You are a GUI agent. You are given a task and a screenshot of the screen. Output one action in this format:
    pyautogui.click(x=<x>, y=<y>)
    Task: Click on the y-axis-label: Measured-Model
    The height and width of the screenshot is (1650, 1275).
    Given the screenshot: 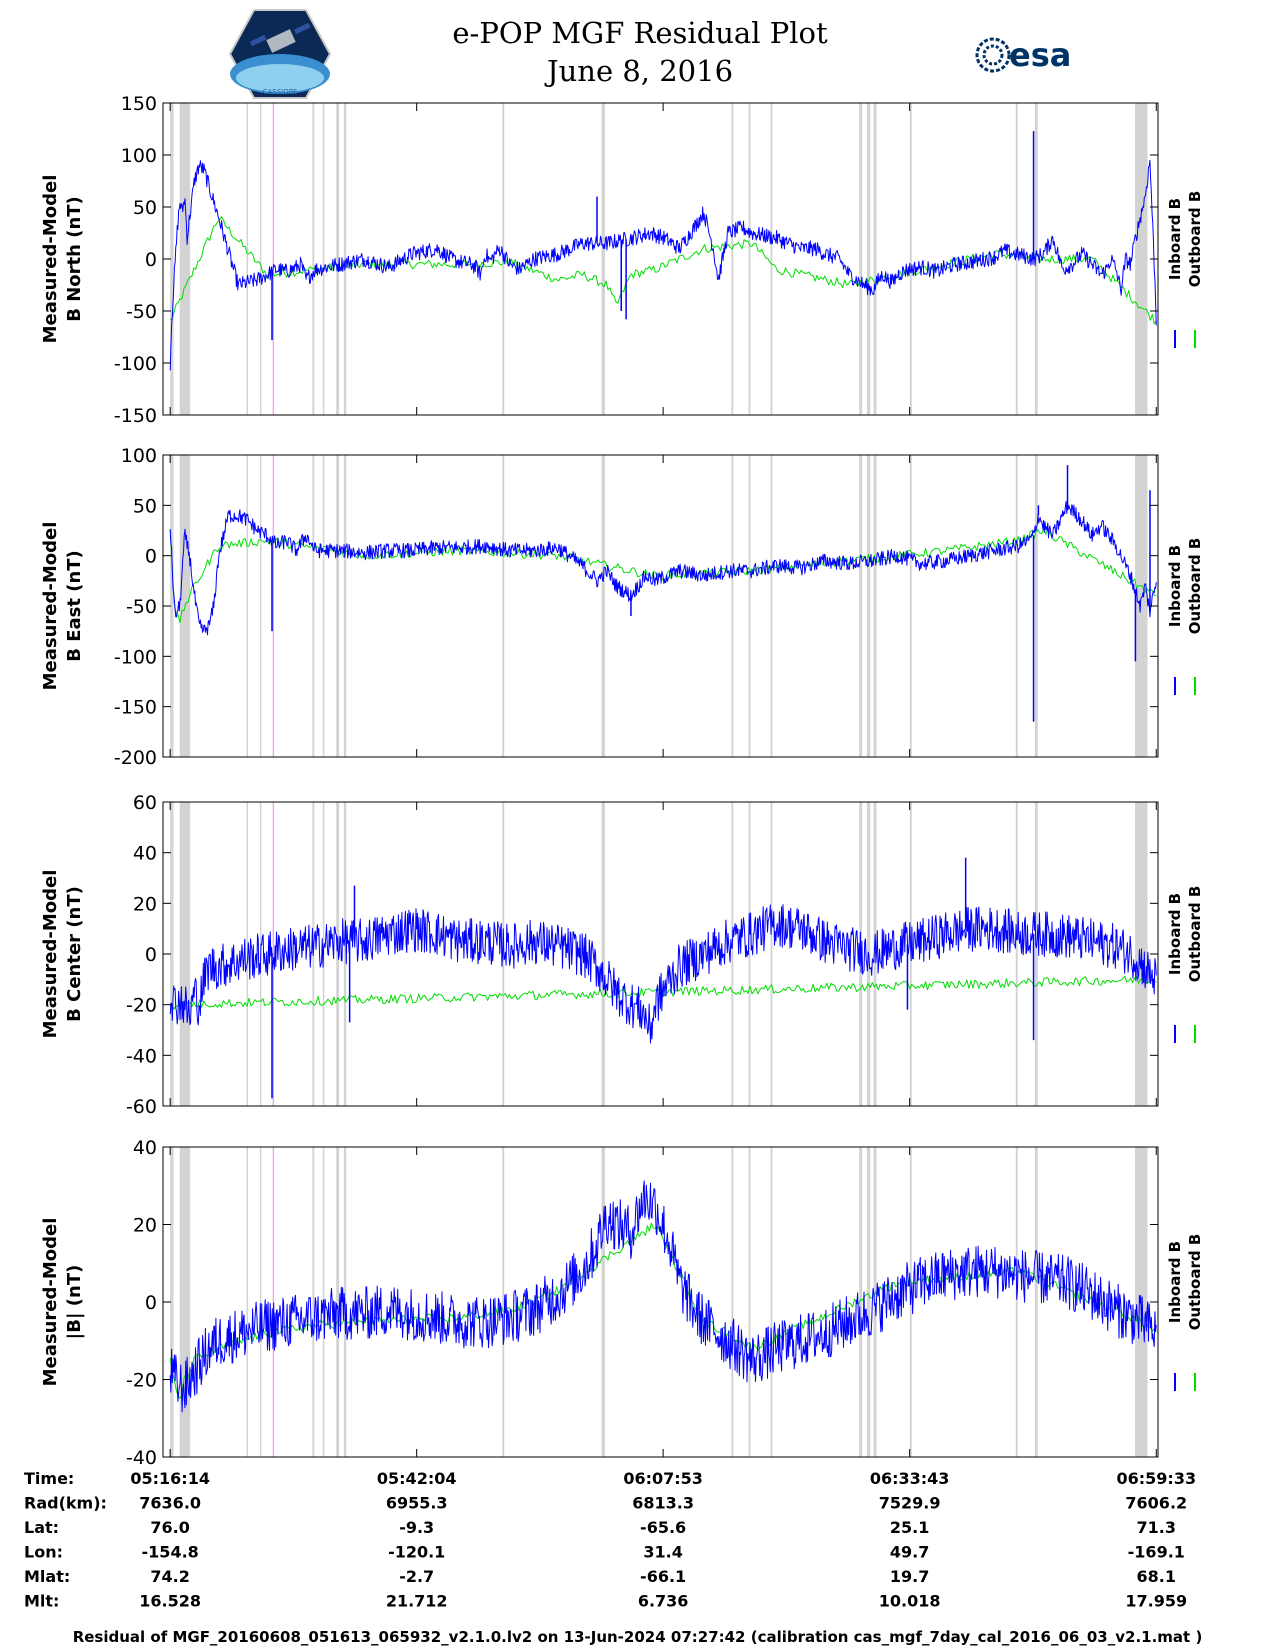 What is the action you would take?
    pyautogui.click(x=50, y=954)
    